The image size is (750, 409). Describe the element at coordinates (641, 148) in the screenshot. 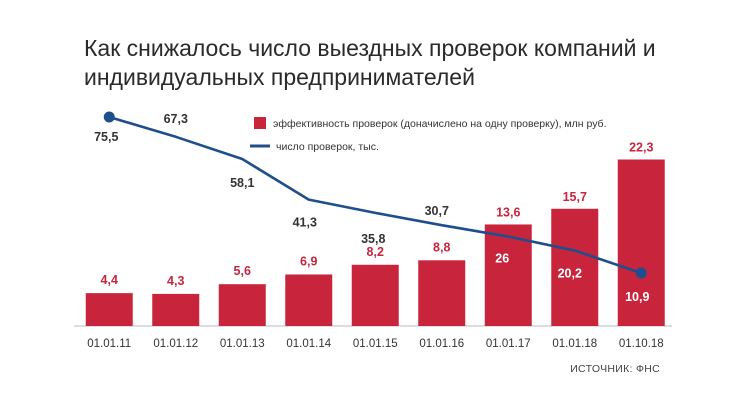

I see `bar-value-label: 22,3` at that location.